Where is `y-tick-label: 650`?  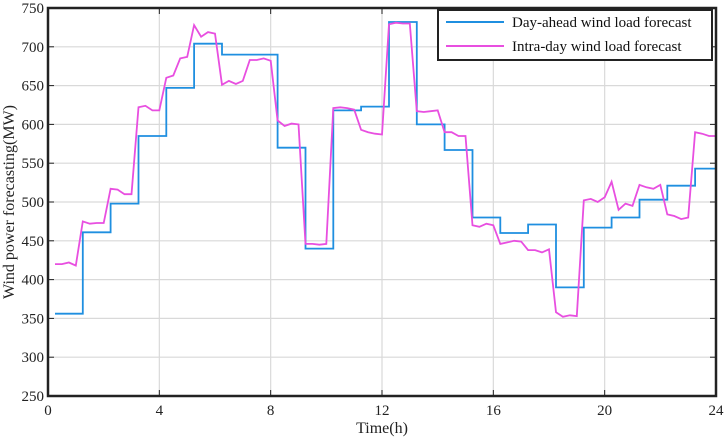
y-tick-label: 650 is located at coordinates (33, 87).